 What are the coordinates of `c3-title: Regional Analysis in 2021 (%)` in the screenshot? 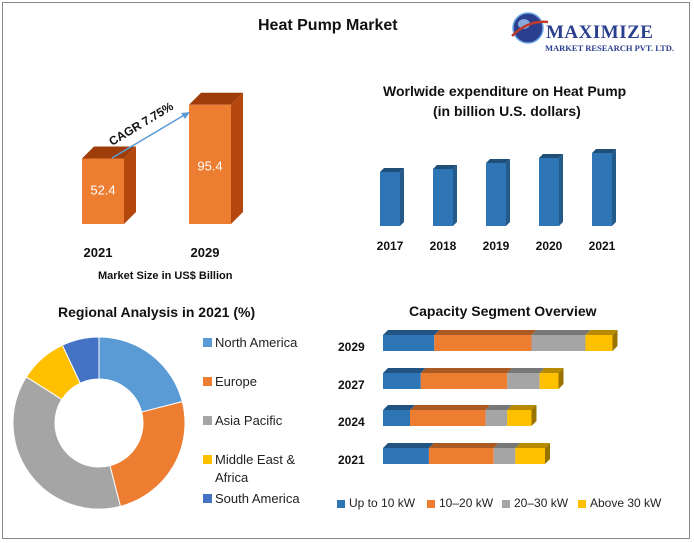 It's located at (157, 312).